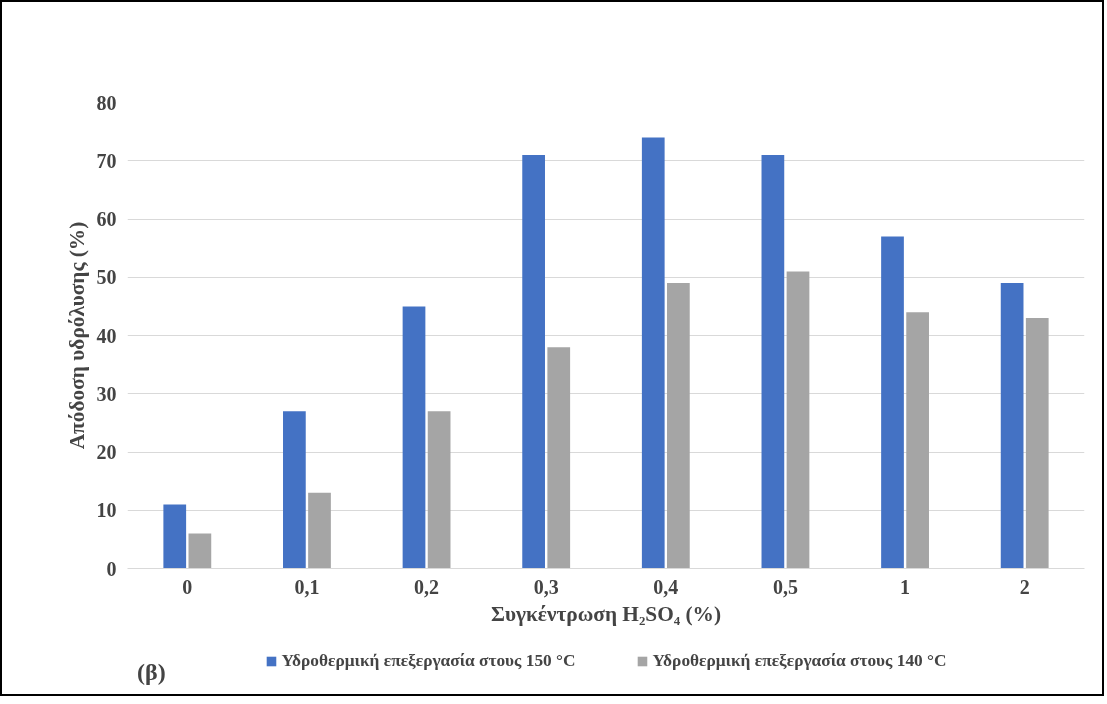  Describe the element at coordinates (76, 335) in the screenshot. I see `y-axis-title: Απόδοση υδρόλυσης (%)` at that location.